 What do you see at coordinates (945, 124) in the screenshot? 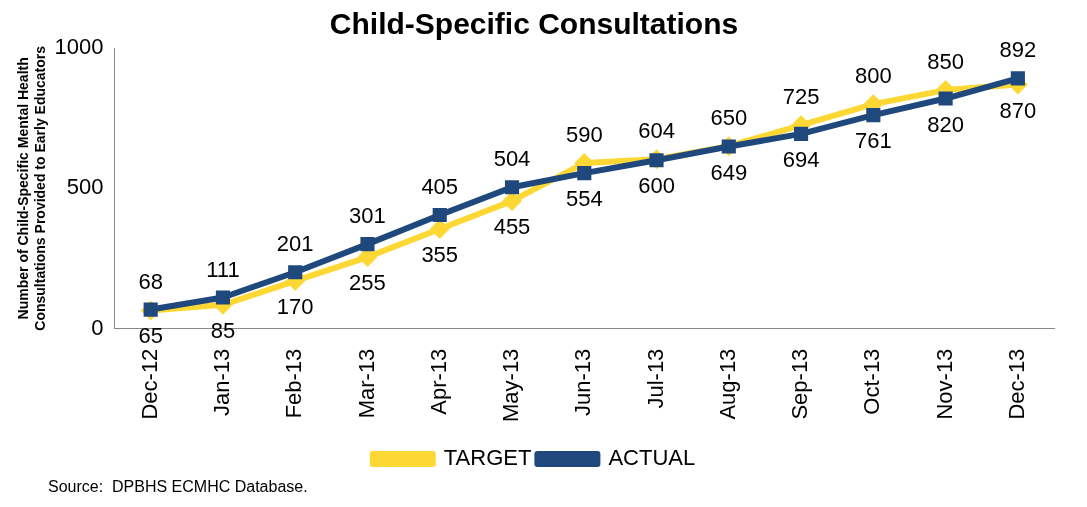
I see `data-label: 820` at bounding box center [945, 124].